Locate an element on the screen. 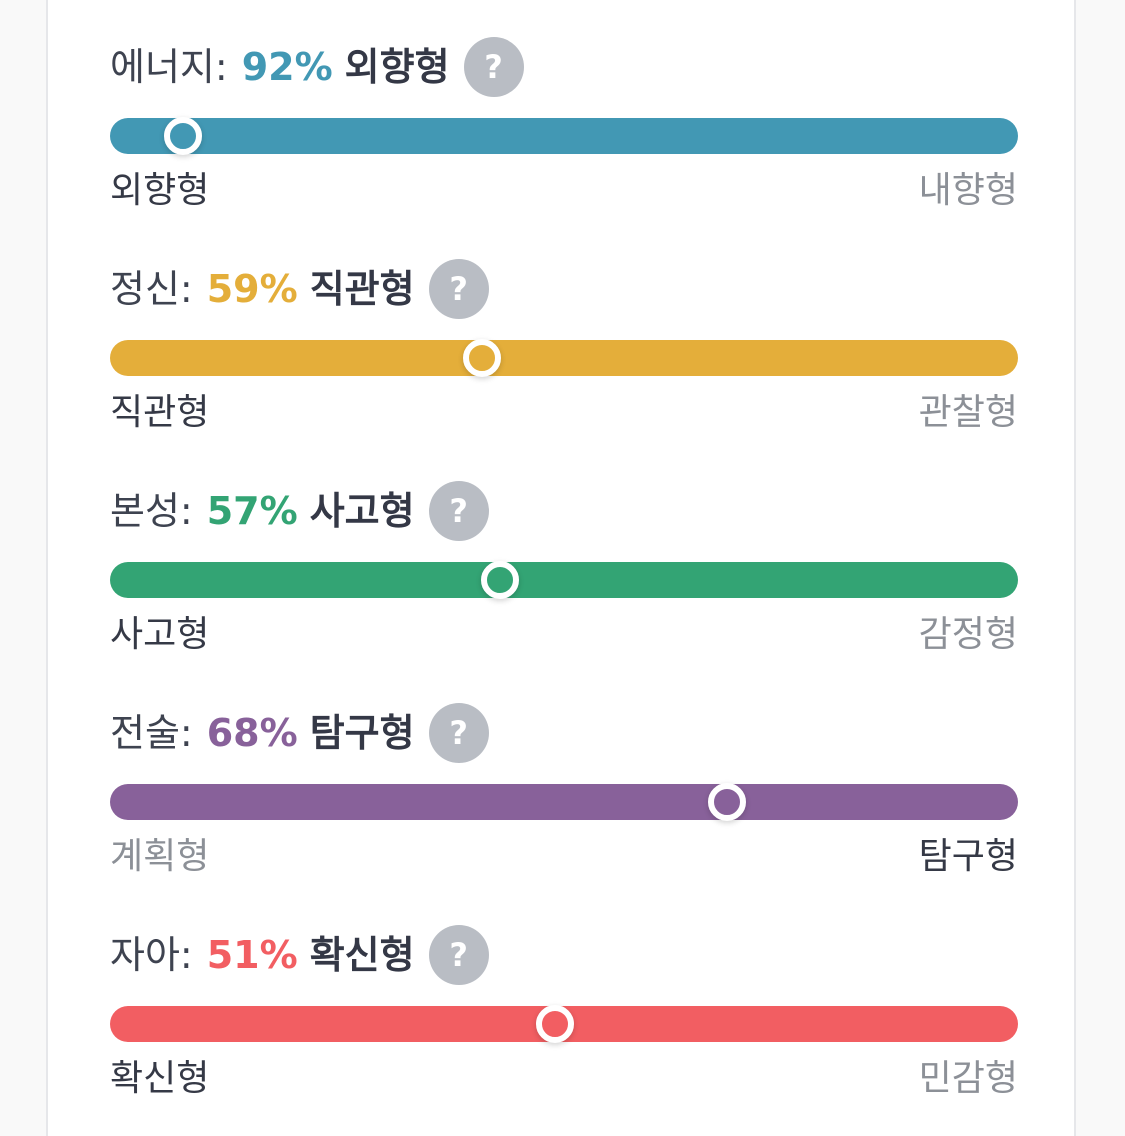 Image resolution: width=1125 pixels, height=1136 pixels. trait-name: 정신: is located at coordinates (151, 289).